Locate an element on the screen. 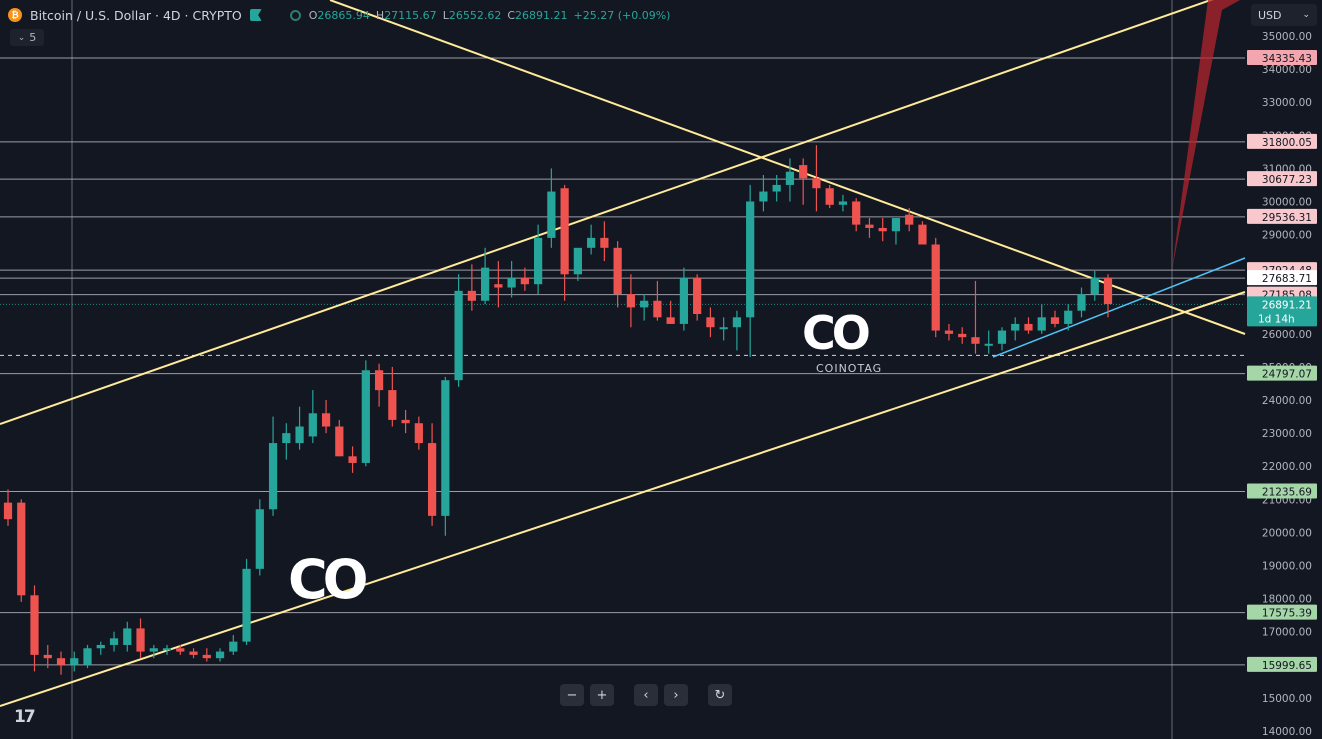 The width and height of the screenshot is (1322, 739). y-tick-label: 23000.00 is located at coordinates (1287, 434).